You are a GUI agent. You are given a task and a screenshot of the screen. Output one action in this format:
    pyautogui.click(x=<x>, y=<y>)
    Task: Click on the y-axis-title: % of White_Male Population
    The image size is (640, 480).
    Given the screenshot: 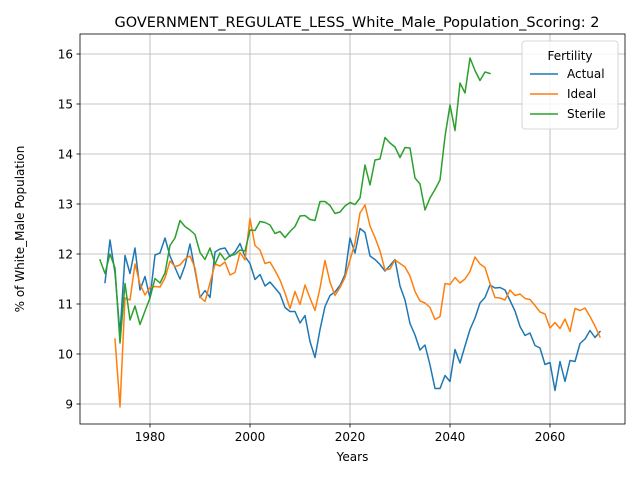 What is the action you would take?
    pyautogui.click(x=20, y=229)
    